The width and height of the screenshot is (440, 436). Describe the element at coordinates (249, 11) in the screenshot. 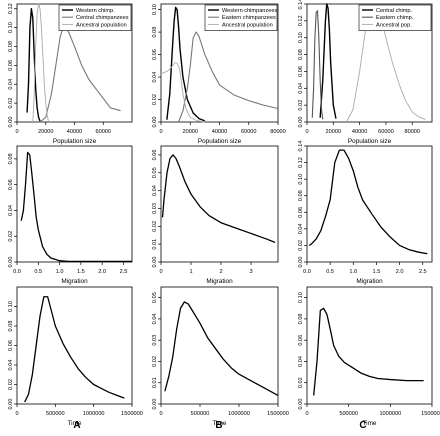

I see `legend-entry: Western chimpanzees` at that location.